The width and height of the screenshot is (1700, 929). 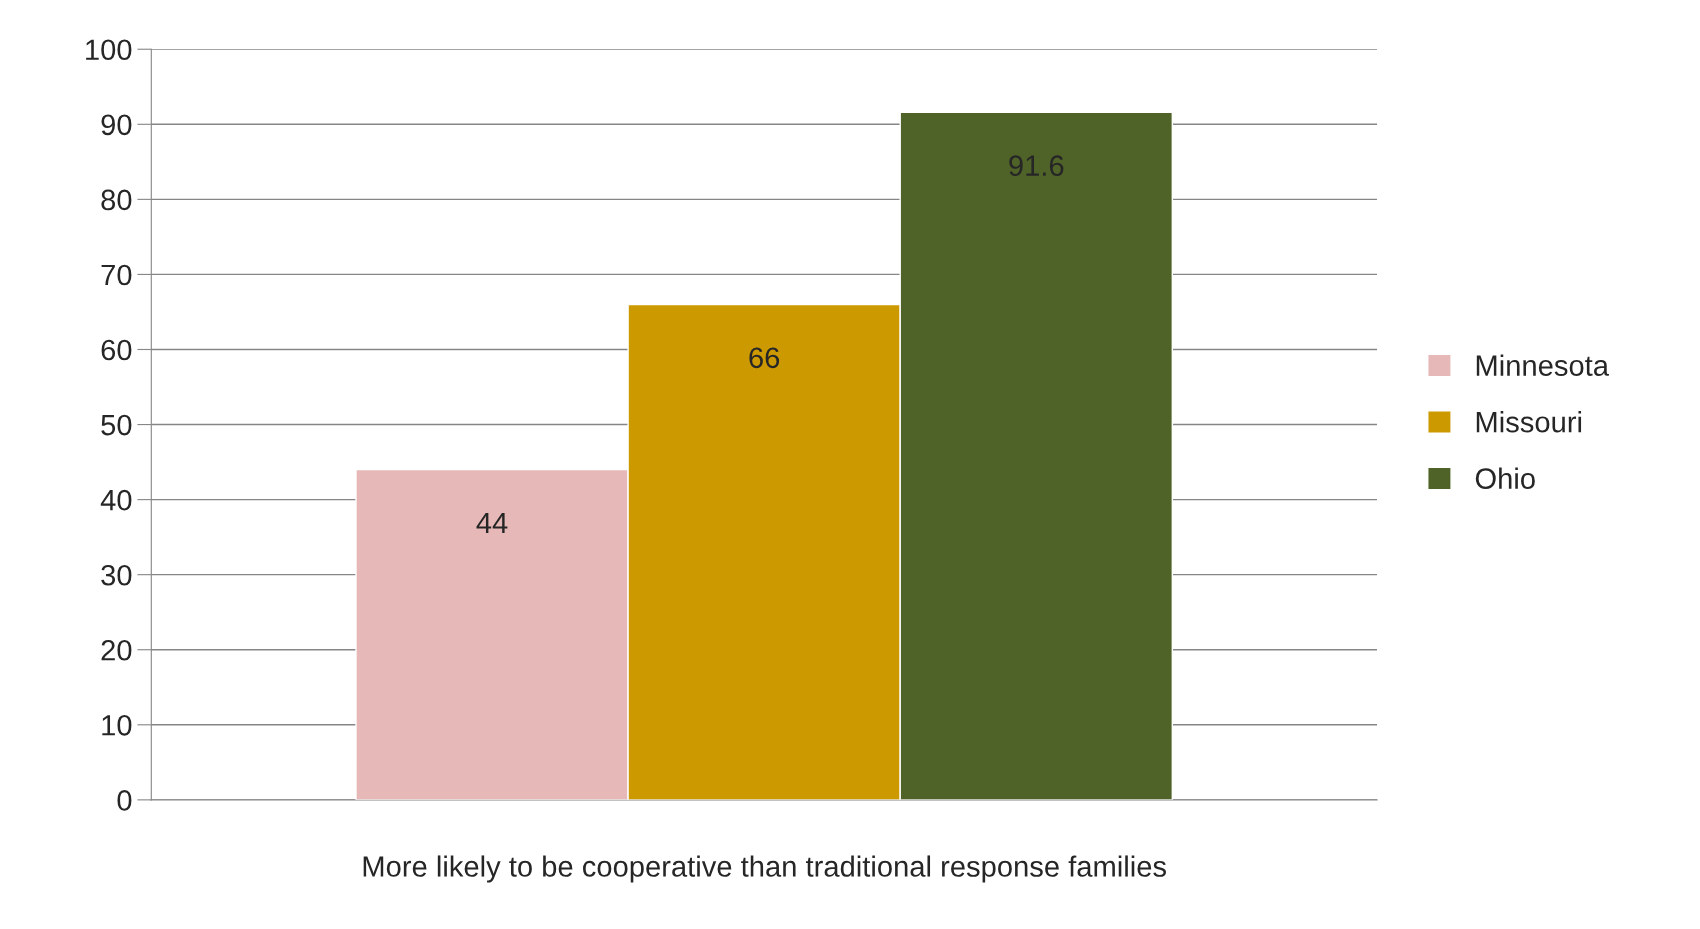 I want to click on legend-label: Minnesota, so click(x=1542, y=365).